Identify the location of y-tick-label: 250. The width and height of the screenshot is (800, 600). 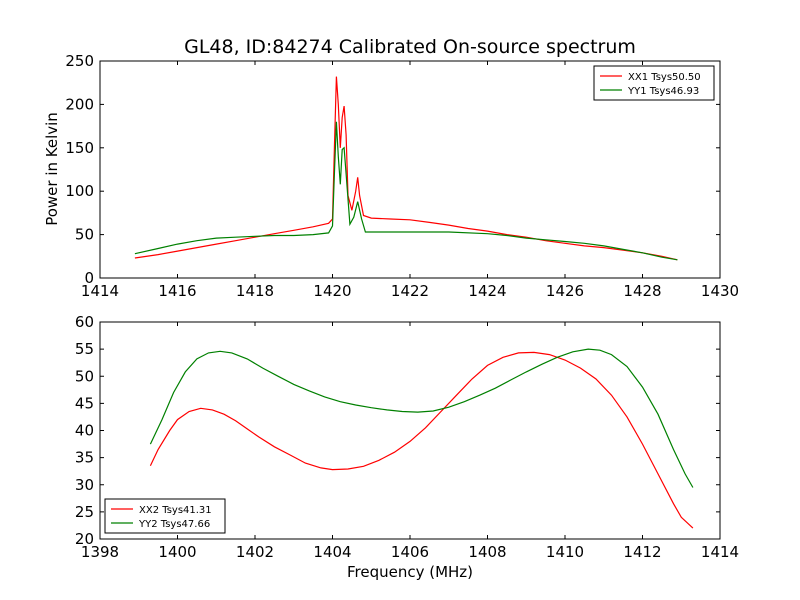
(79, 61).